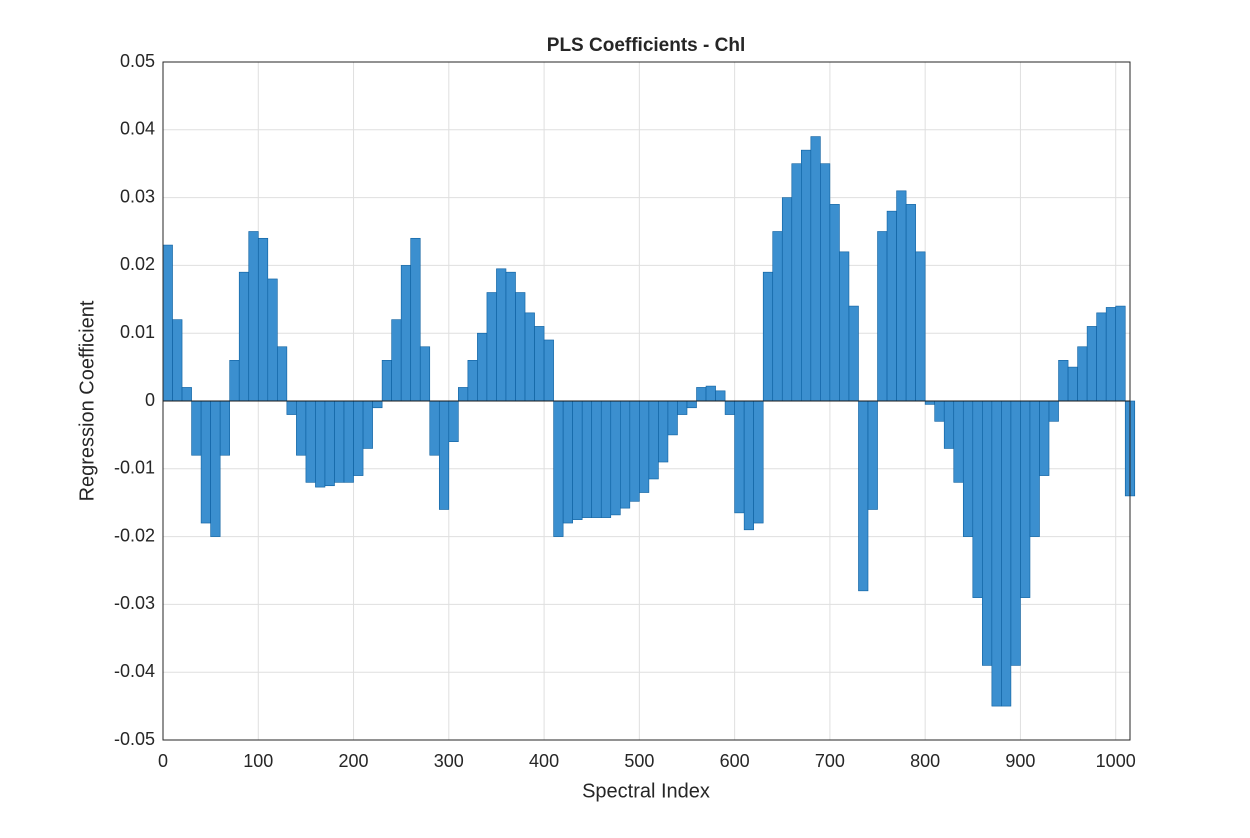 The image size is (1250, 838). What do you see at coordinates (137, 196) in the screenshot?
I see `y-tick-label: 0.03` at bounding box center [137, 196].